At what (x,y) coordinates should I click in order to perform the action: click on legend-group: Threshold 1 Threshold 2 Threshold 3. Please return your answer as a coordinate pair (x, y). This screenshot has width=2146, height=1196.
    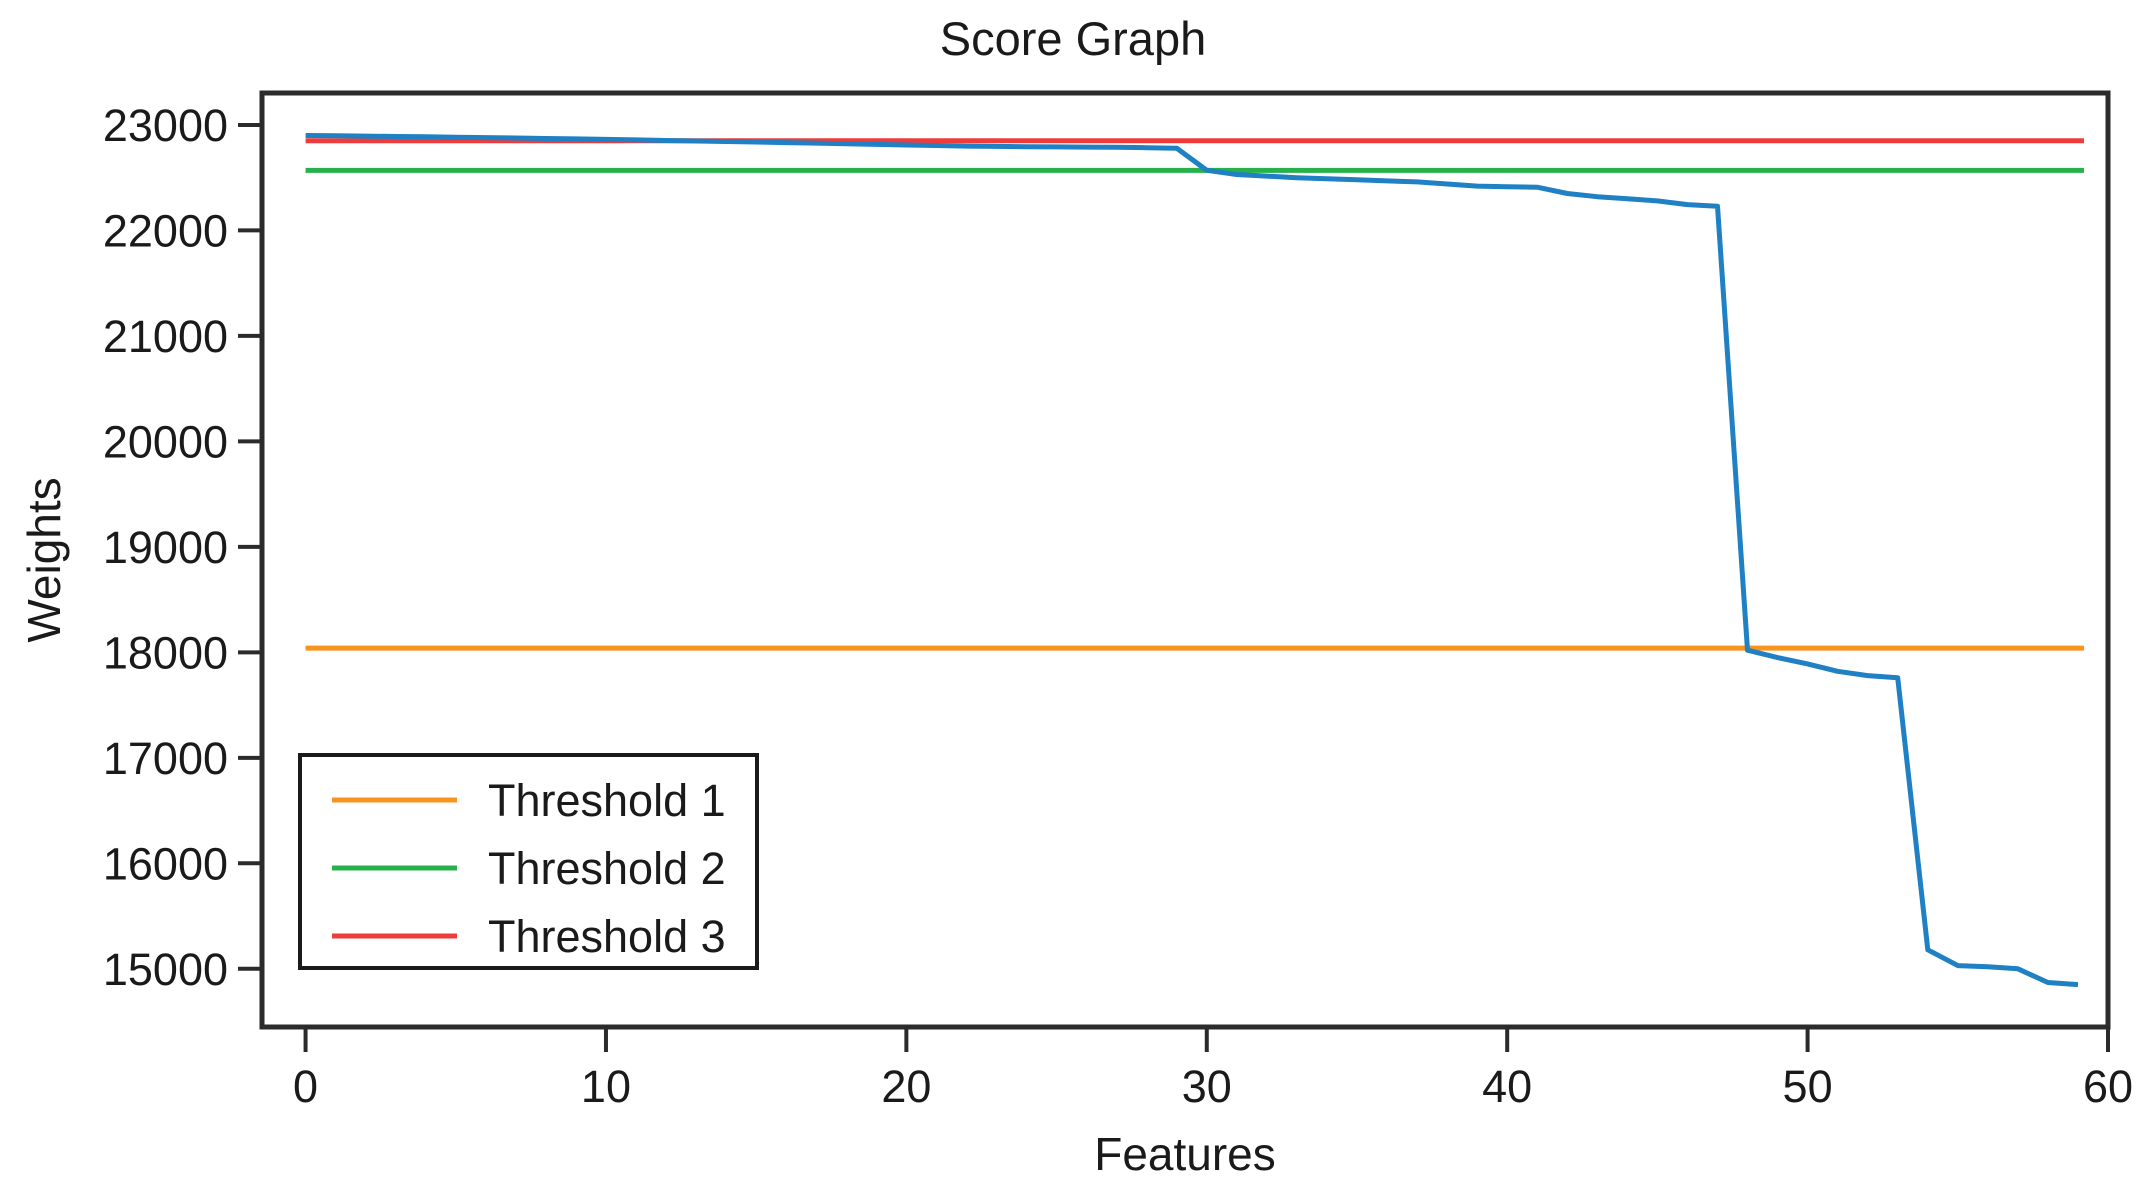
    Looking at the image, I should click on (528, 861).